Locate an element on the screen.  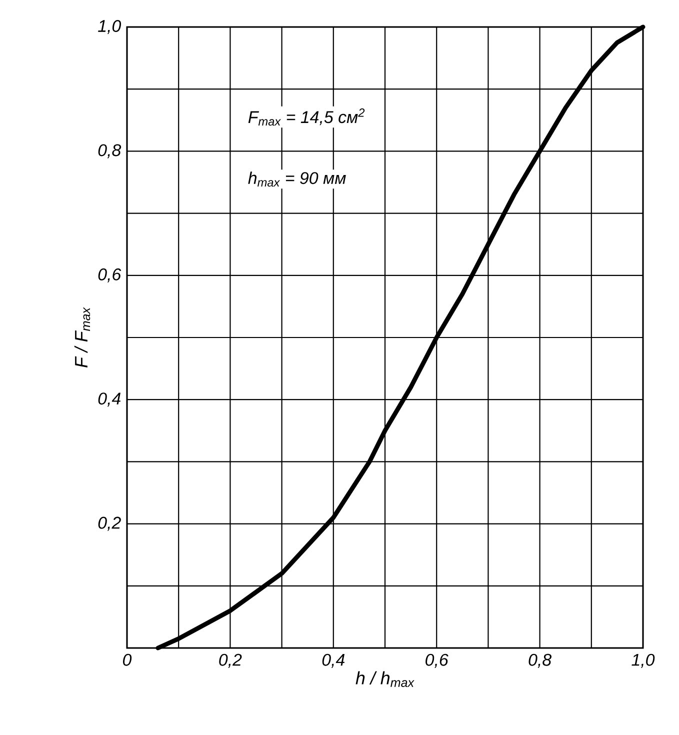
y-tick-label: 1,0 is located at coordinates (110, 27).